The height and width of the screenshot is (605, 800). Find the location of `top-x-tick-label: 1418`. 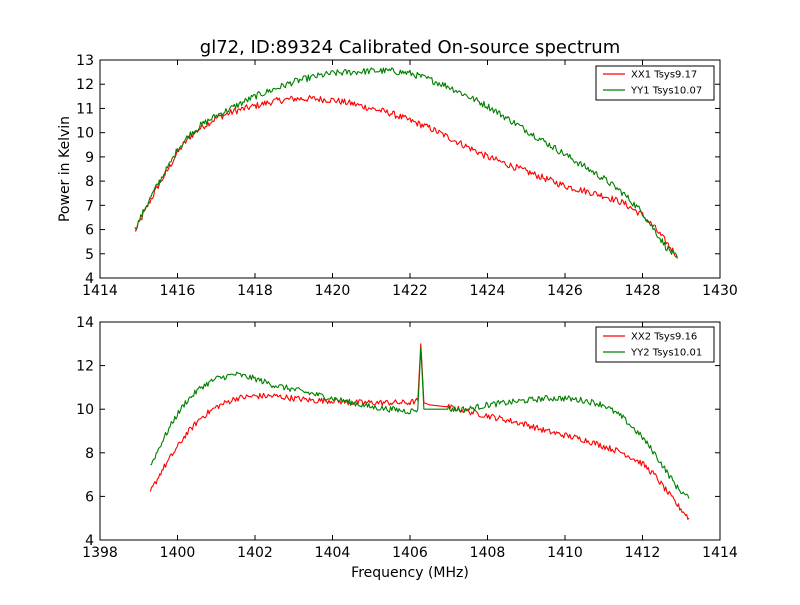

top-x-tick-label: 1418 is located at coordinates (255, 291).